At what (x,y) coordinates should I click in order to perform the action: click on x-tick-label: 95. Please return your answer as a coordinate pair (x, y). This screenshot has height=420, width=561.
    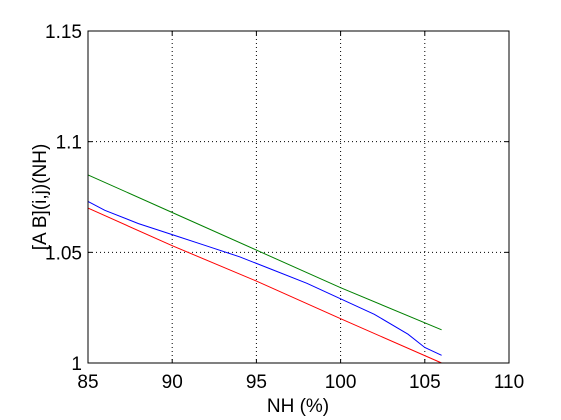
    Looking at the image, I should click on (256, 382).